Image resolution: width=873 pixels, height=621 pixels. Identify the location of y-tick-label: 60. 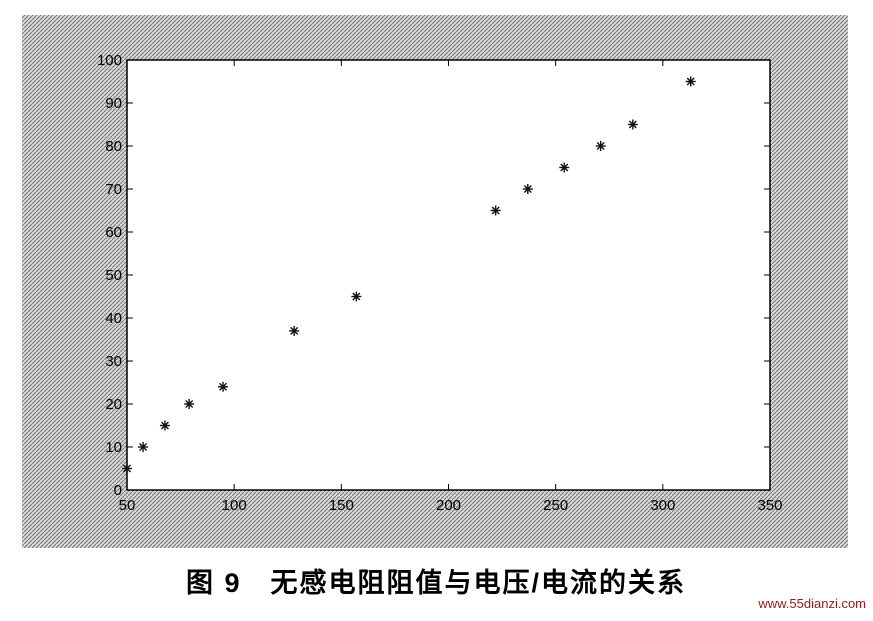
(113, 232).